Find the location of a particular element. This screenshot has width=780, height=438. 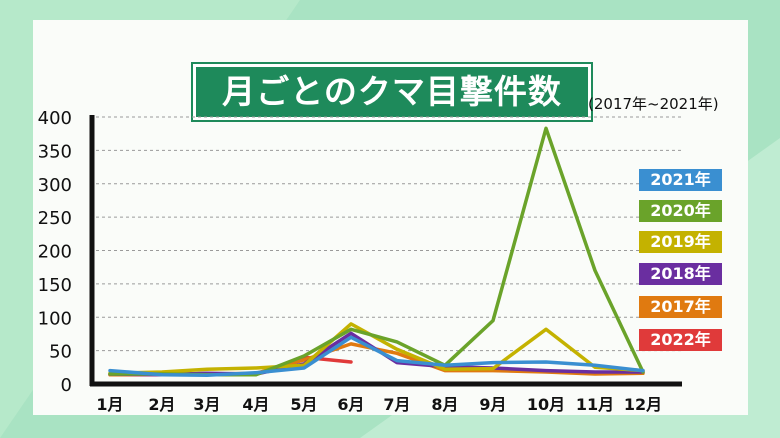

x-tick-label: 9月 is located at coordinates (492, 404).